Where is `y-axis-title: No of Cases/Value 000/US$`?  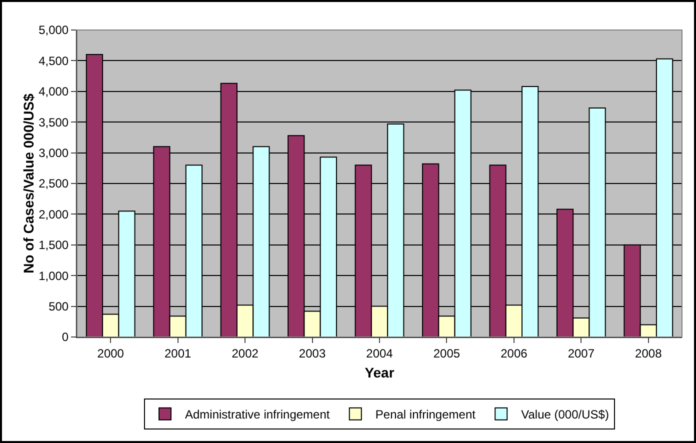
y-axis-title: No of Cases/Value 000/US$ is located at coordinates (28, 183).